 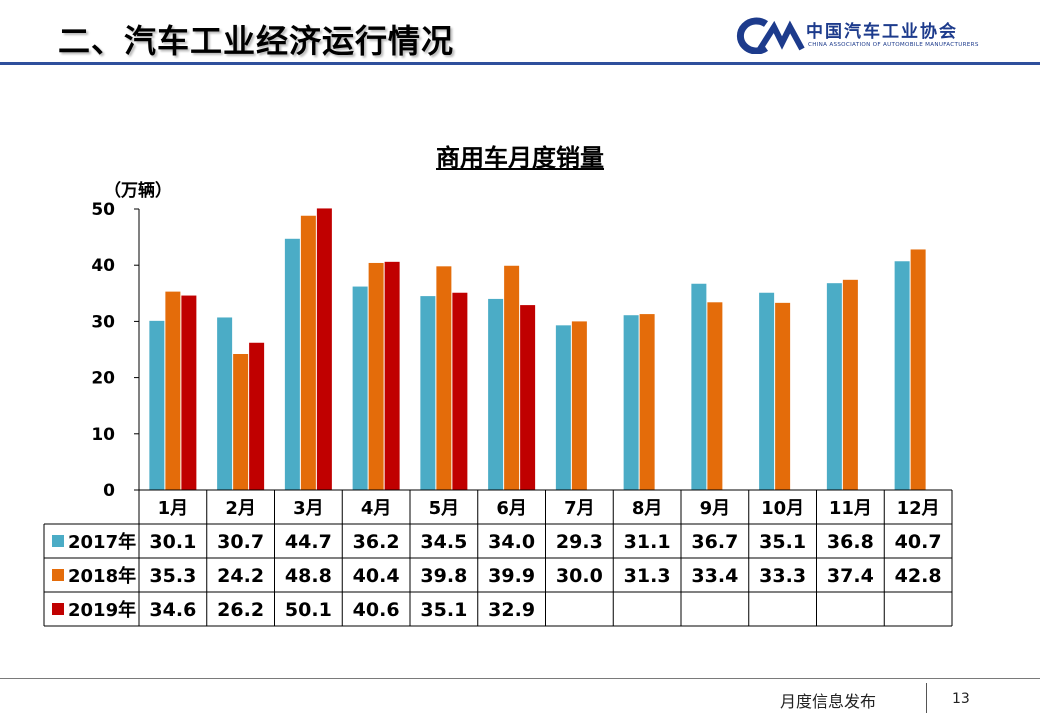 What do you see at coordinates (511, 576) in the screenshot?
I see `table-value: 39.9` at bounding box center [511, 576].